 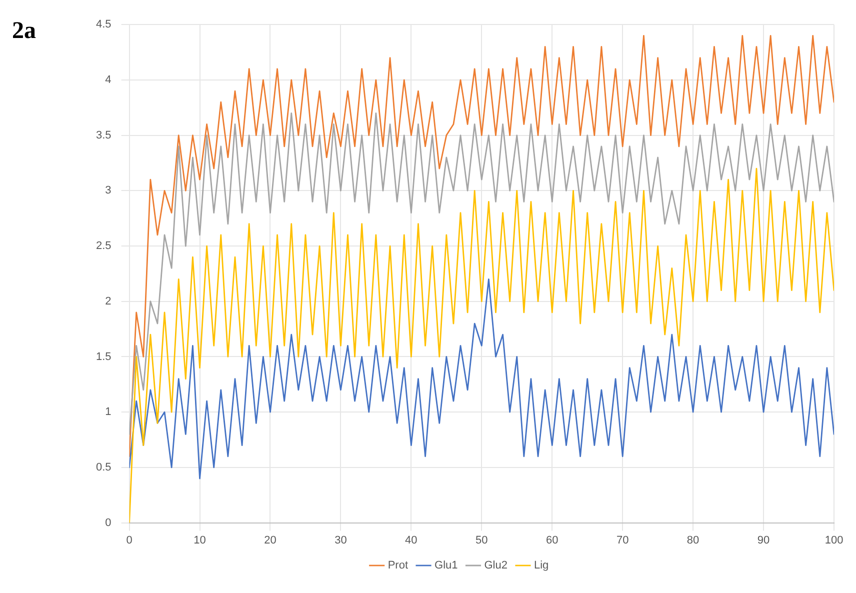 I want to click on legend-label: Glu1, so click(x=446, y=566).